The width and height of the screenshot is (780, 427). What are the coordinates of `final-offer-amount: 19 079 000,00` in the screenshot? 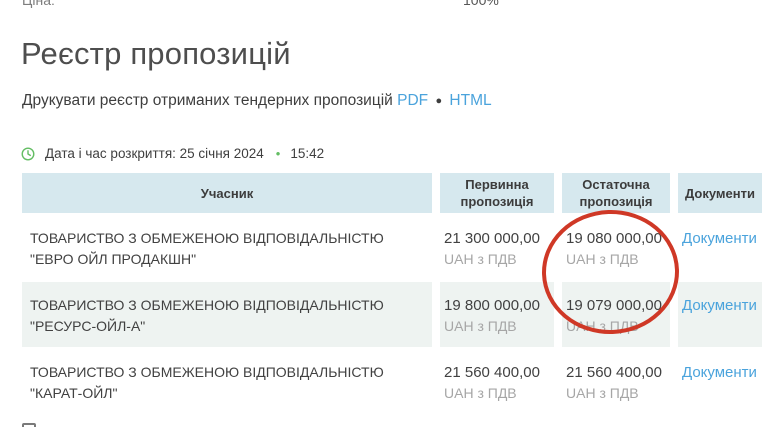 It's located at (614, 305).